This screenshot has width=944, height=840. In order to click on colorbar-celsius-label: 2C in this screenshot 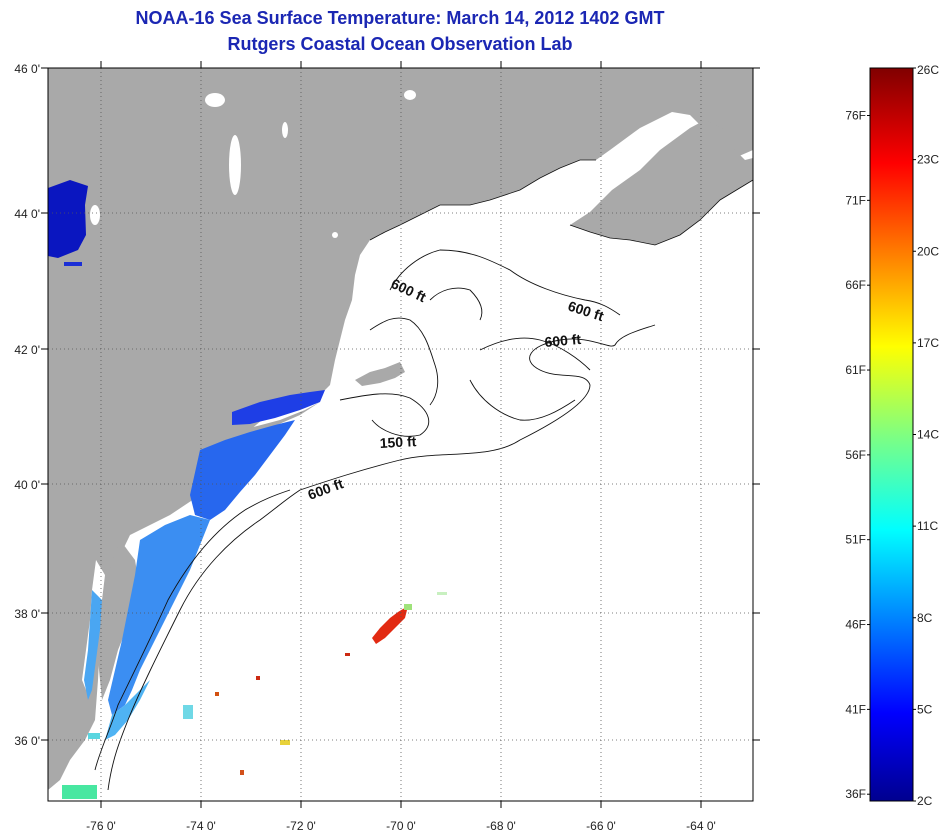, I will do `click(925, 801)`.